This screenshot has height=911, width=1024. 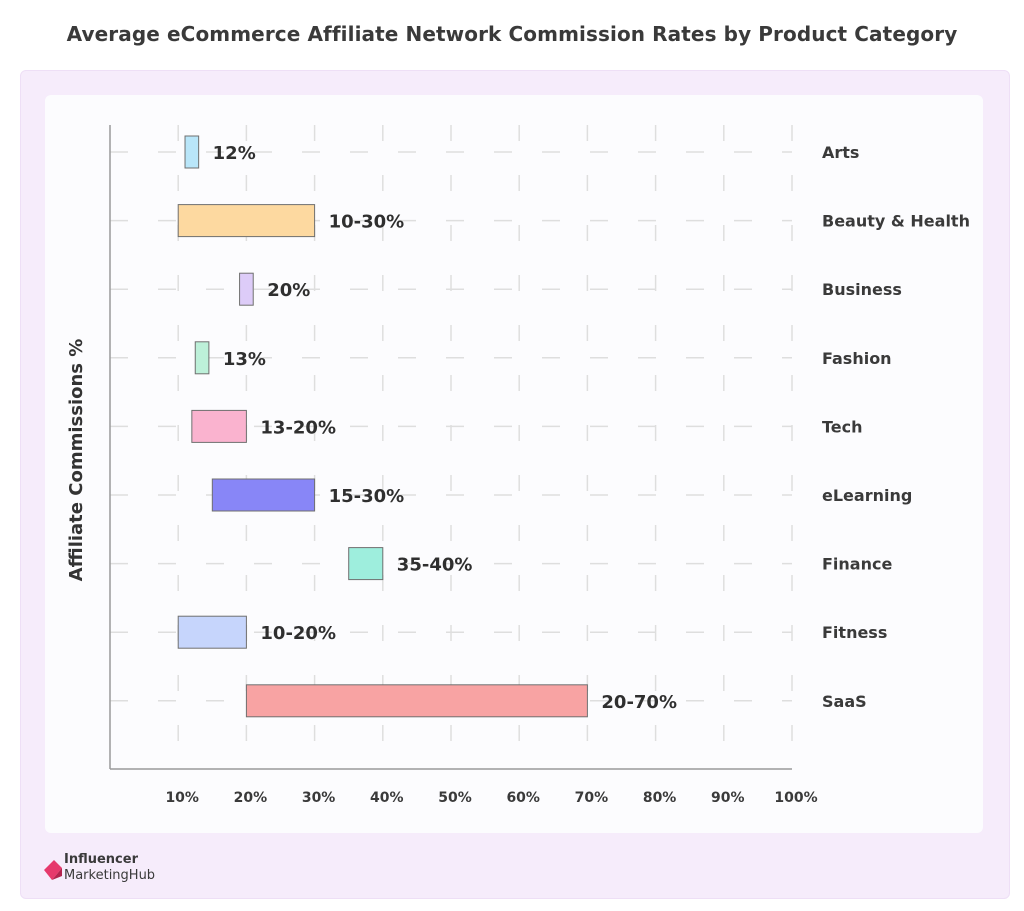 What do you see at coordinates (523, 798) in the screenshot?
I see `x-tick-label: 60%` at bounding box center [523, 798].